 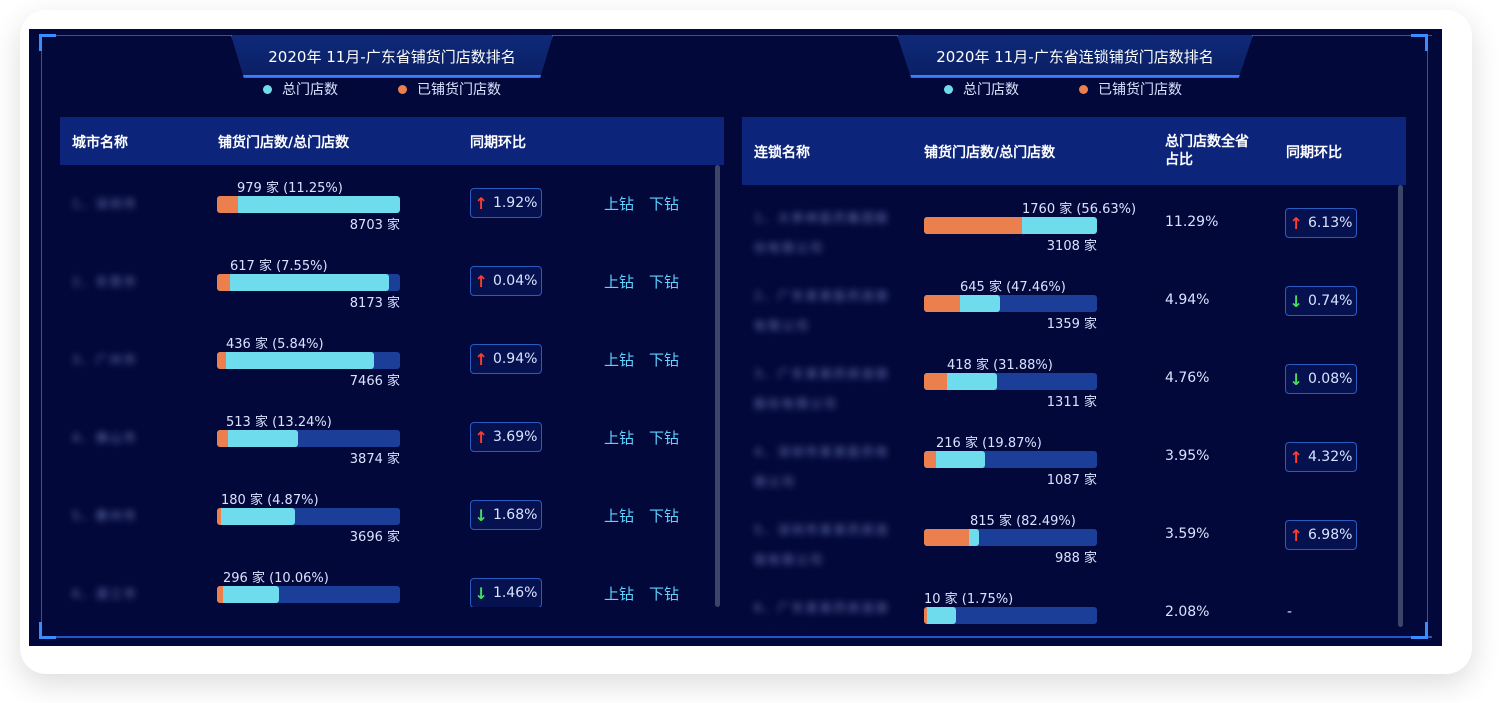 What do you see at coordinates (390, 438) in the screenshot?
I see `table-row: 4、佛山市 513 家 (13.24%) 3874 家 ↑ 3.69% 上钻 下钻` at bounding box center [390, 438].